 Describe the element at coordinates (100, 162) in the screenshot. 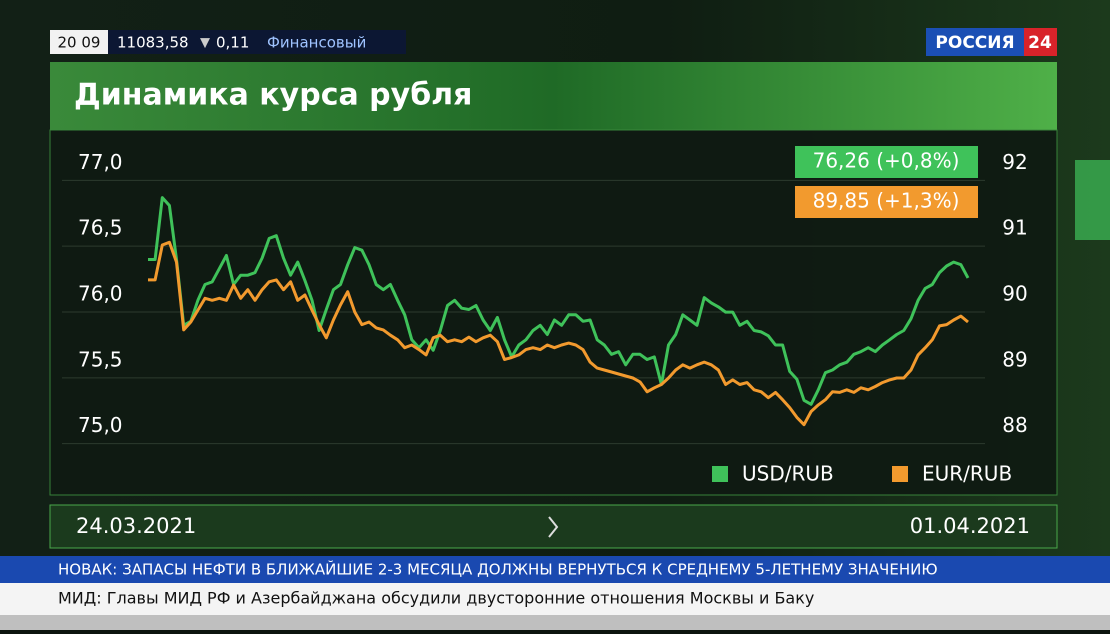

I see `y-tick-label: 77,0` at that location.